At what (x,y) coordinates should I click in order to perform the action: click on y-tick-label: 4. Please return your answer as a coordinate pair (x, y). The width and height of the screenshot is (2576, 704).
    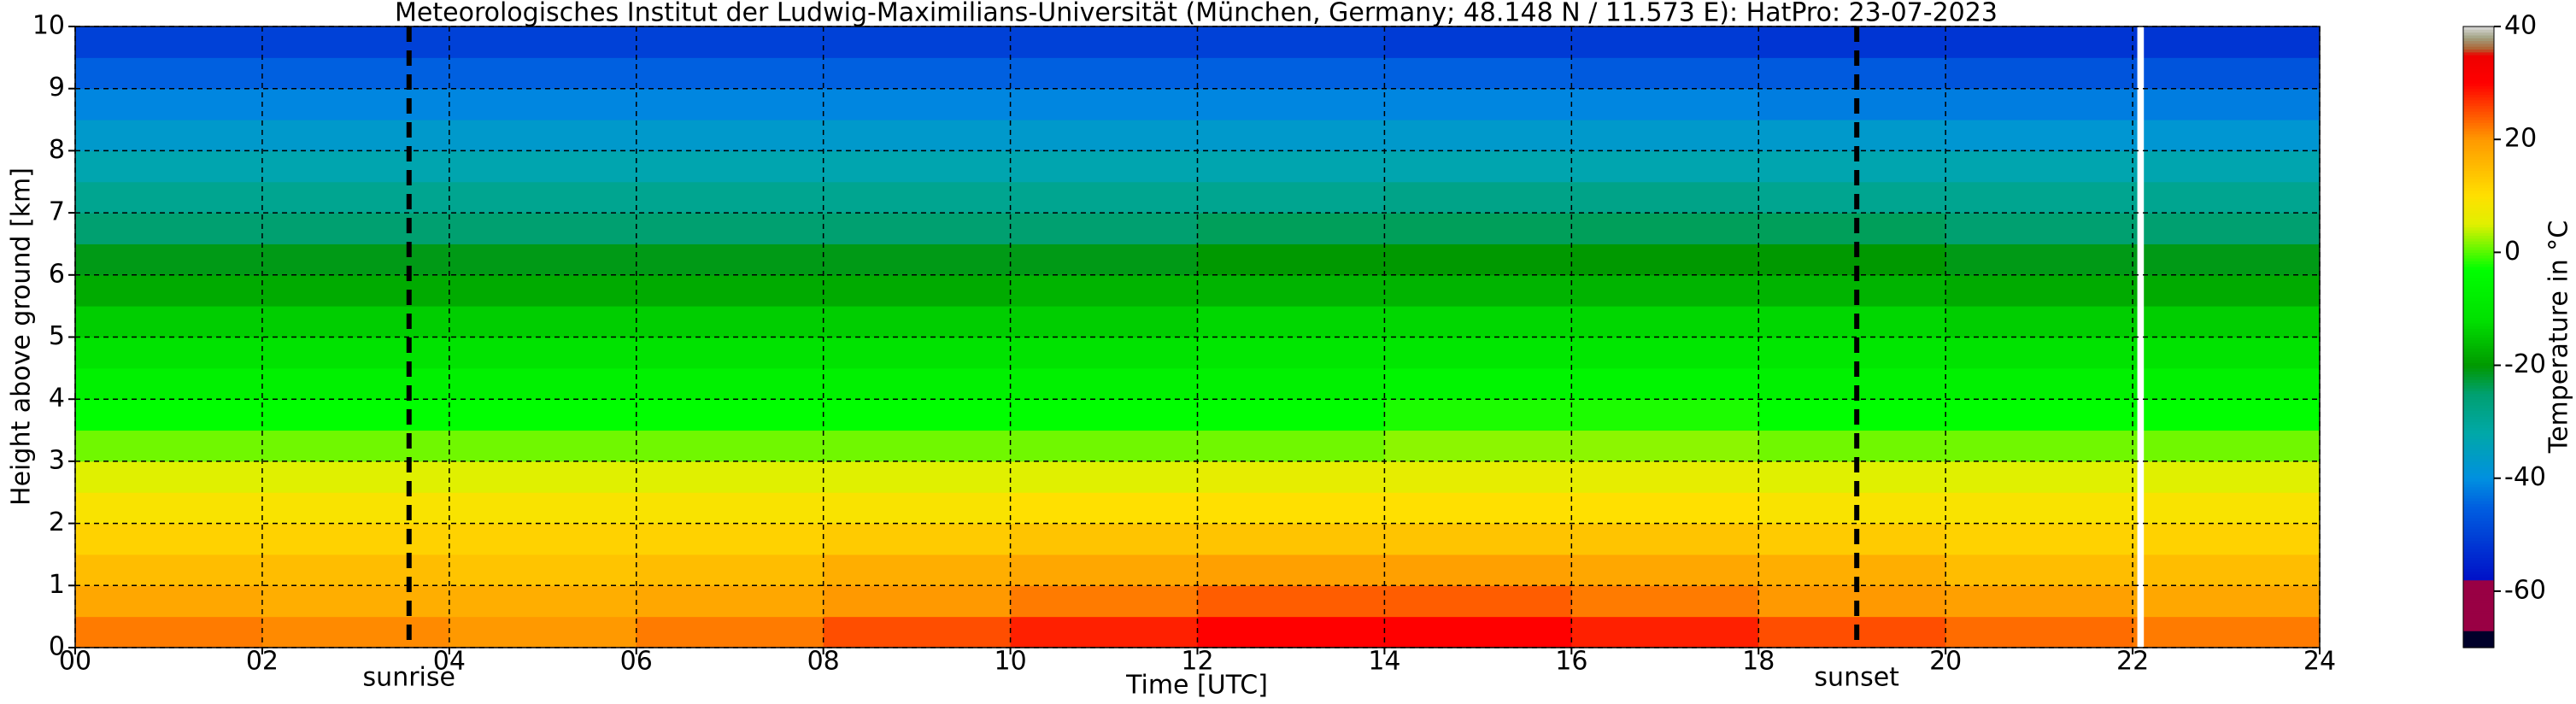
    Looking at the image, I should click on (57, 399).